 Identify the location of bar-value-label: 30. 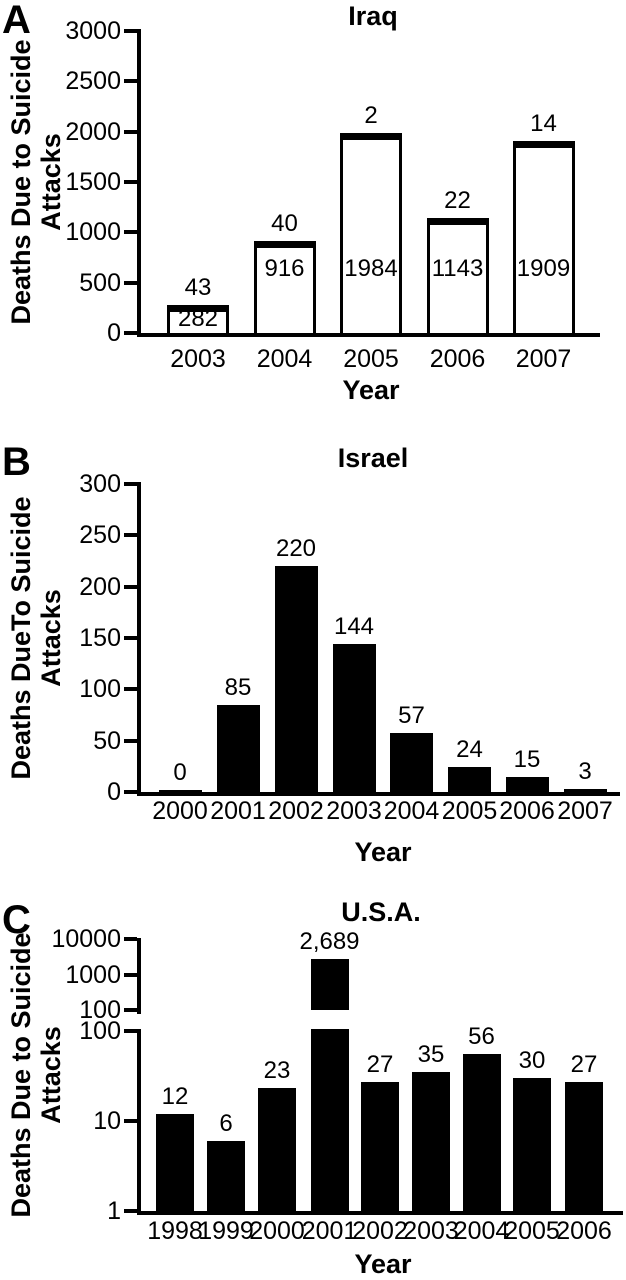
(532, 1061).